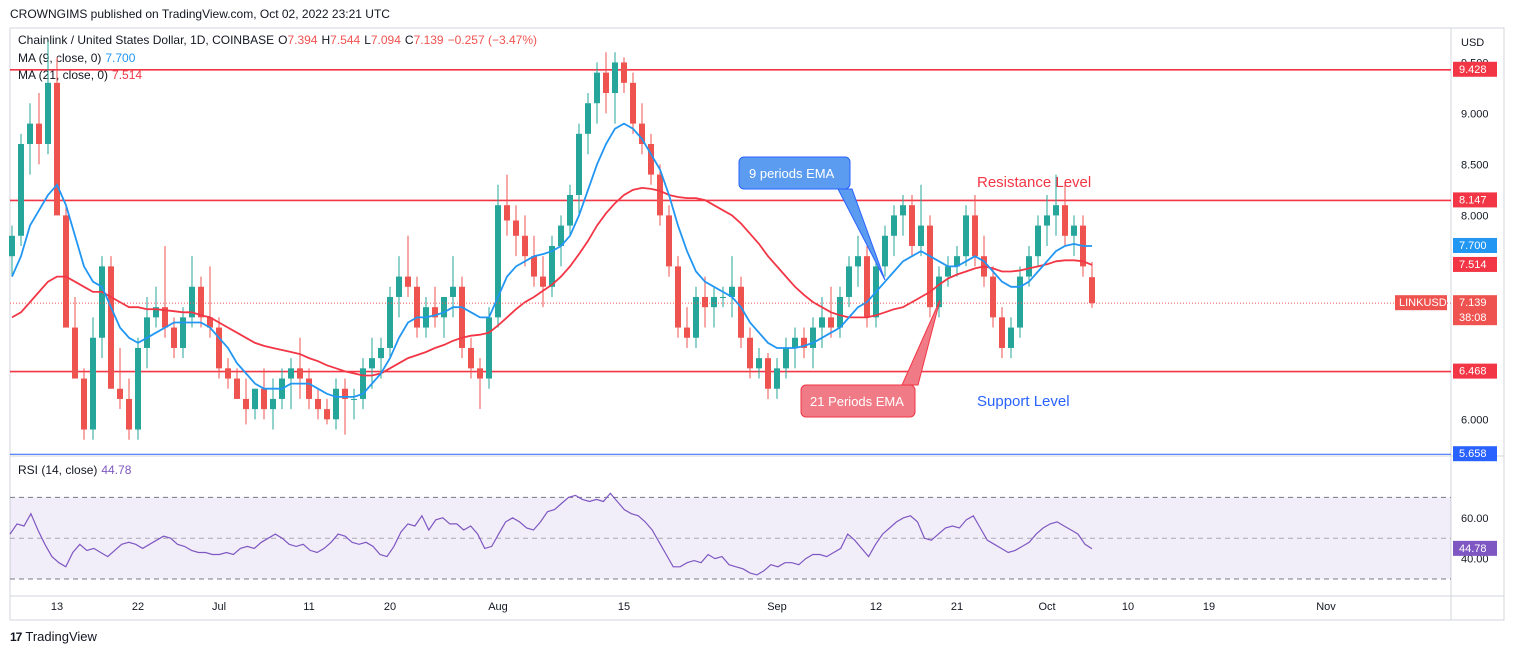 This screenshot has height=655, width=1514. What do you see at coordinates (61, 636) in the screenshot?
I see `tradingview-brand: TradingView` at bounding box center [61, 636].